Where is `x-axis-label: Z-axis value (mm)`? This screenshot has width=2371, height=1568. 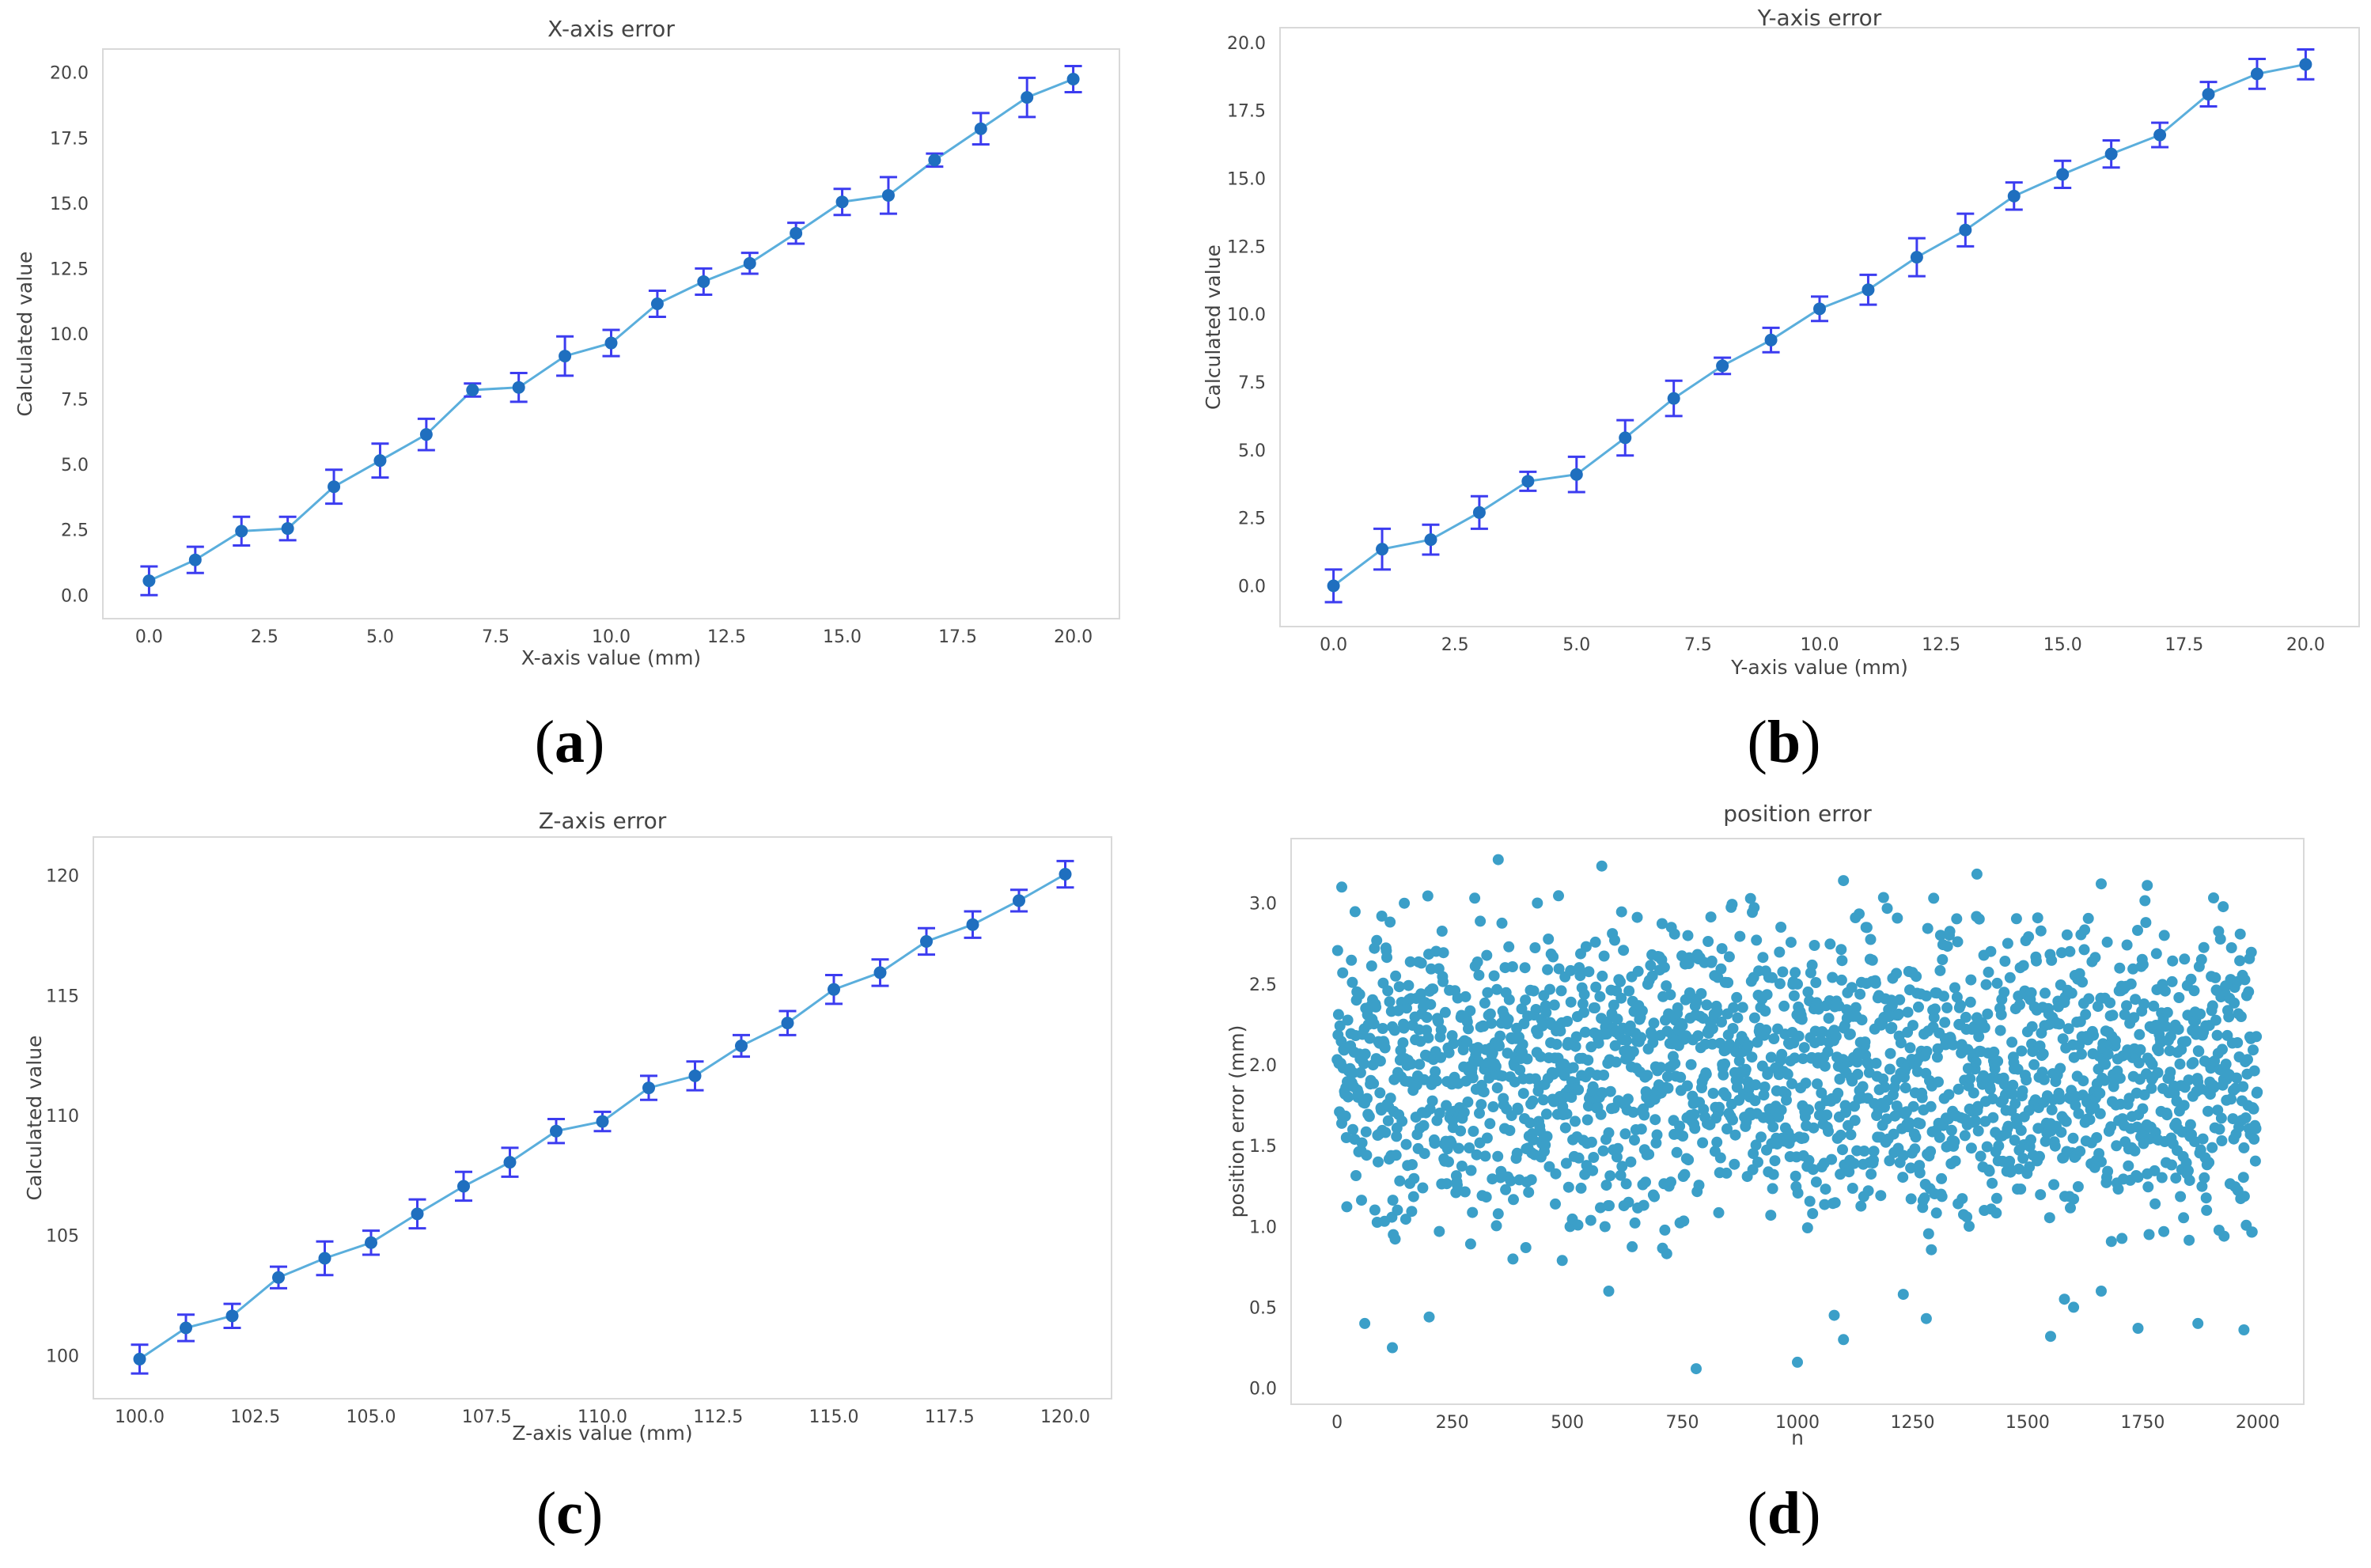
x-axis-label: Z-axis value (mm) is located at coordinates (602, 1433).